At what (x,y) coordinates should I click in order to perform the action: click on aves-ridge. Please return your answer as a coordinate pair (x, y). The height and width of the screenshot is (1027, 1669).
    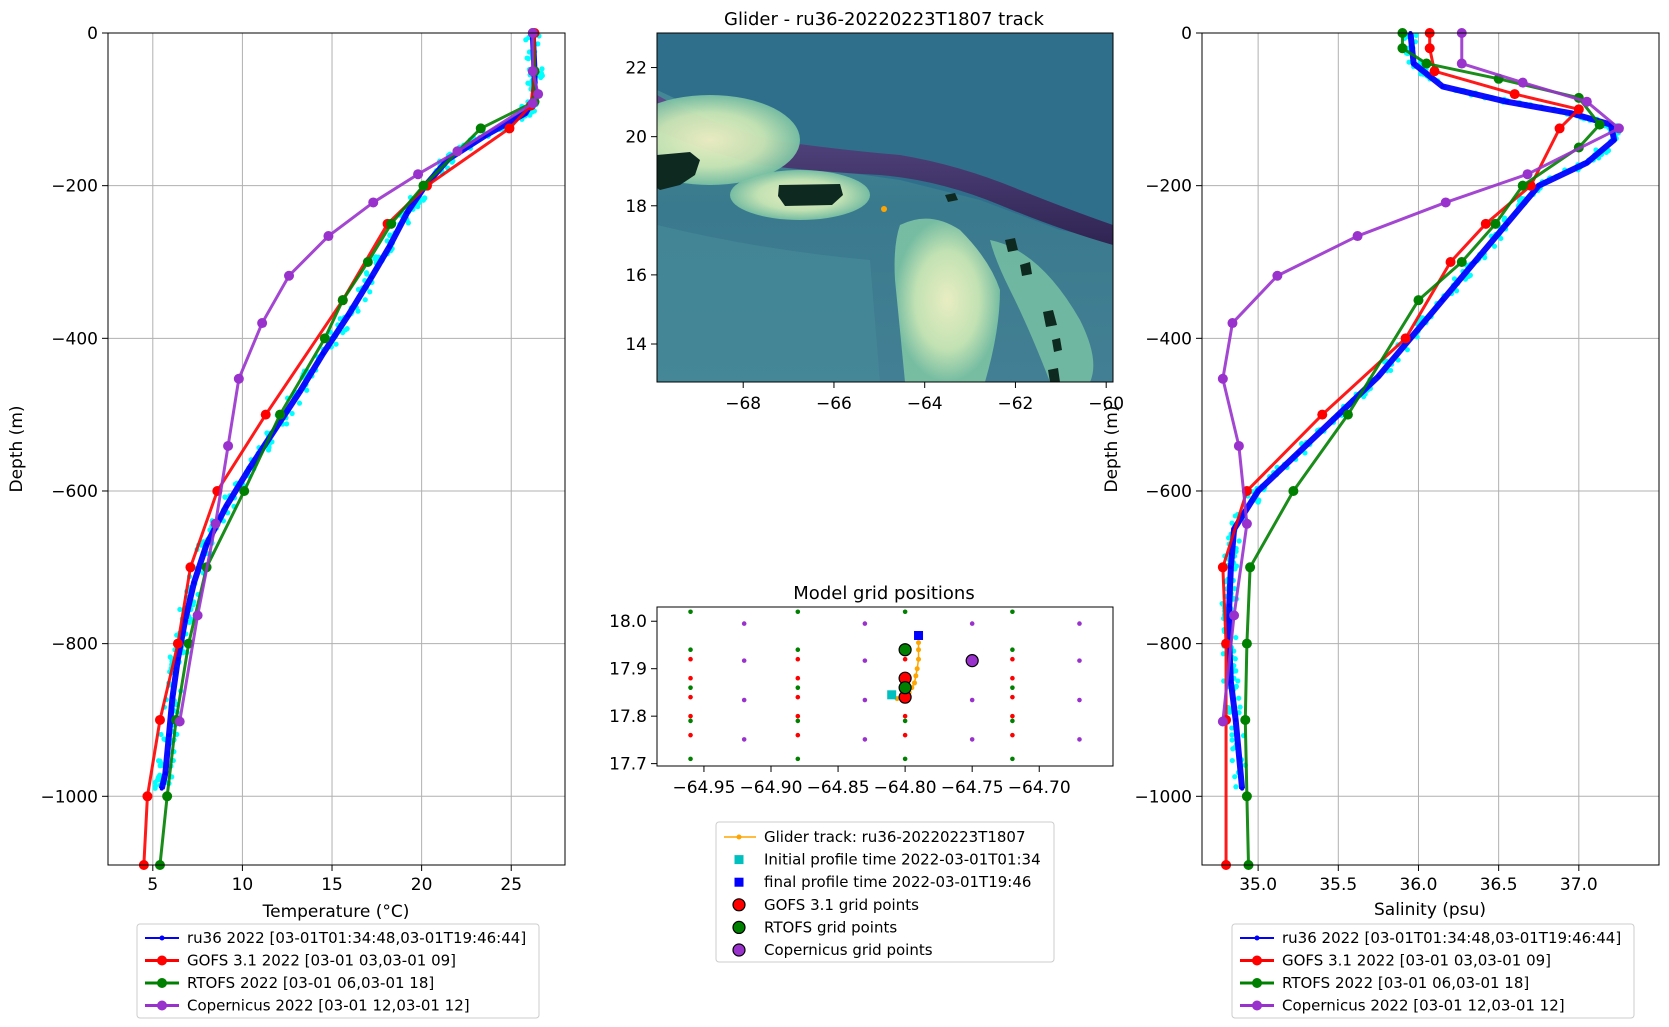
    Looking at the image, I should click on (947, 300).